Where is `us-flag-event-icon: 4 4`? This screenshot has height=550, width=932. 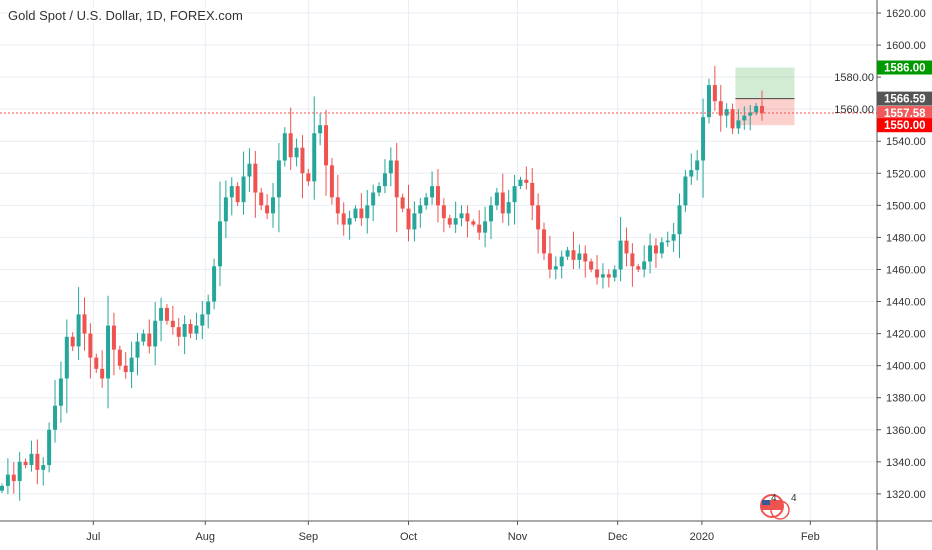
us-flag-event-icon: 4 4 is located at coordinates (778, 506).